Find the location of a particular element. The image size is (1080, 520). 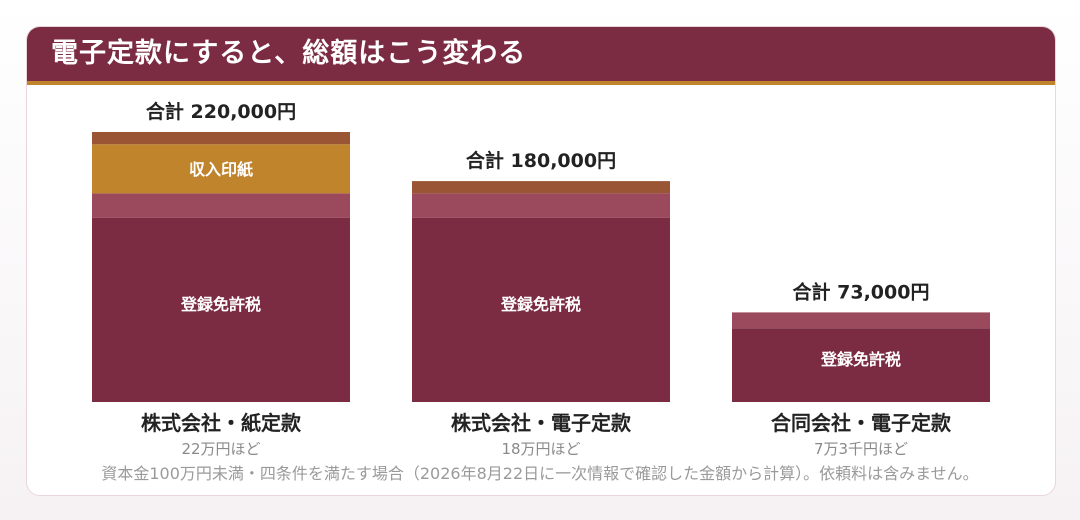

category-subtitle: 7万3千円ほど is located at coordinates (861, 449).